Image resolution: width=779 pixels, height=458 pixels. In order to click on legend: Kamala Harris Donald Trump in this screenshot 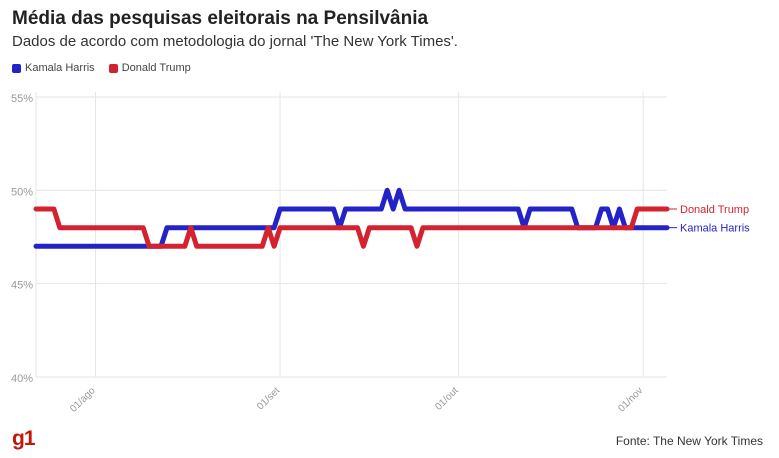, I will do `click(101, 68)`.